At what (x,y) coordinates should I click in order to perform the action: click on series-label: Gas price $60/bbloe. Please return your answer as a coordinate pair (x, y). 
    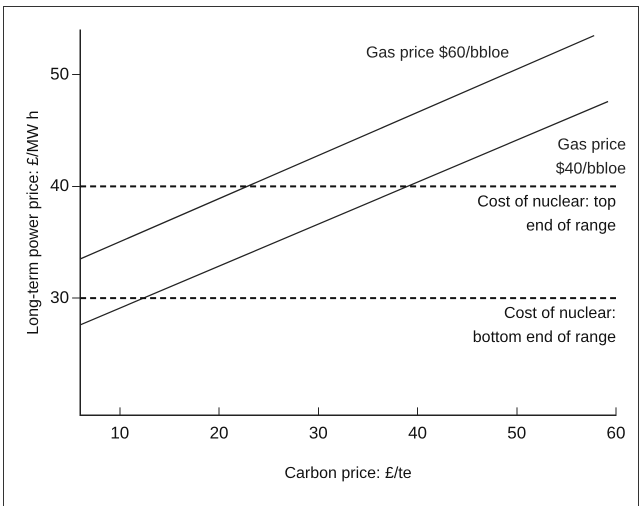
    Looking at the image, I should click on (438, 53).